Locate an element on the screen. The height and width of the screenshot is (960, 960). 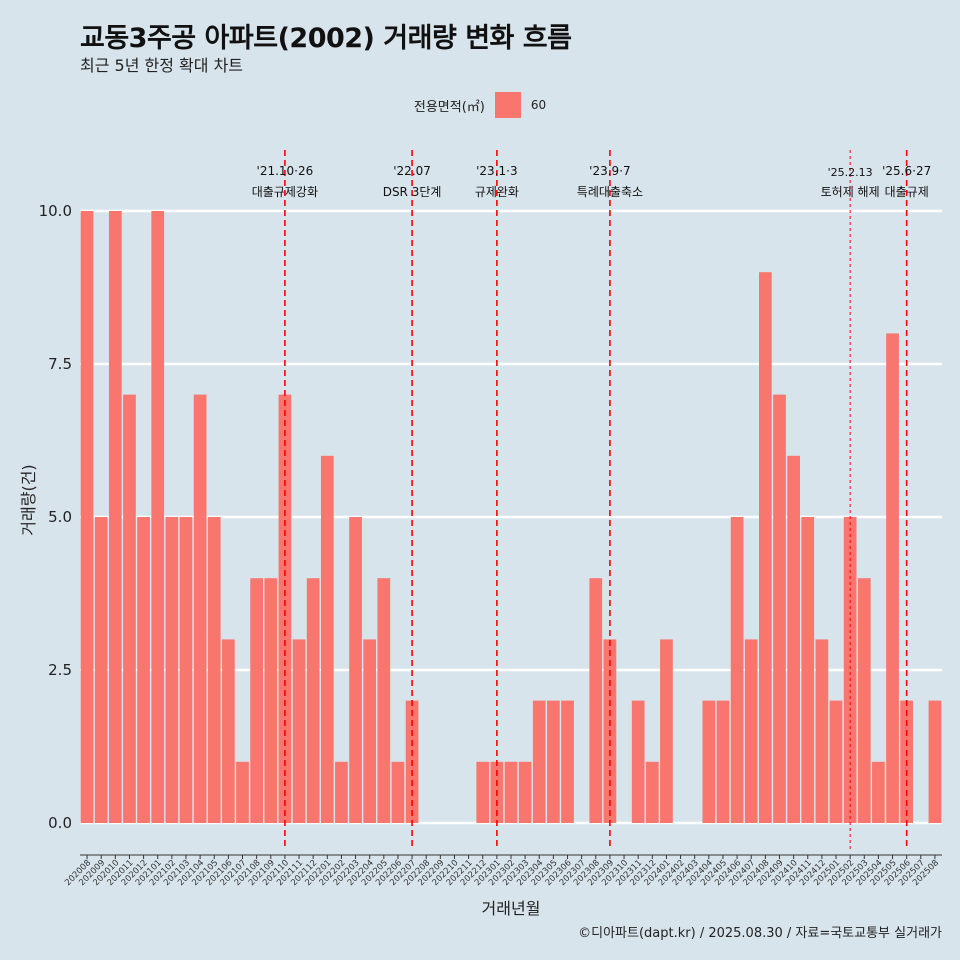
legend: 전용면적(㎡) 60 is located at coordinates (480, 105).